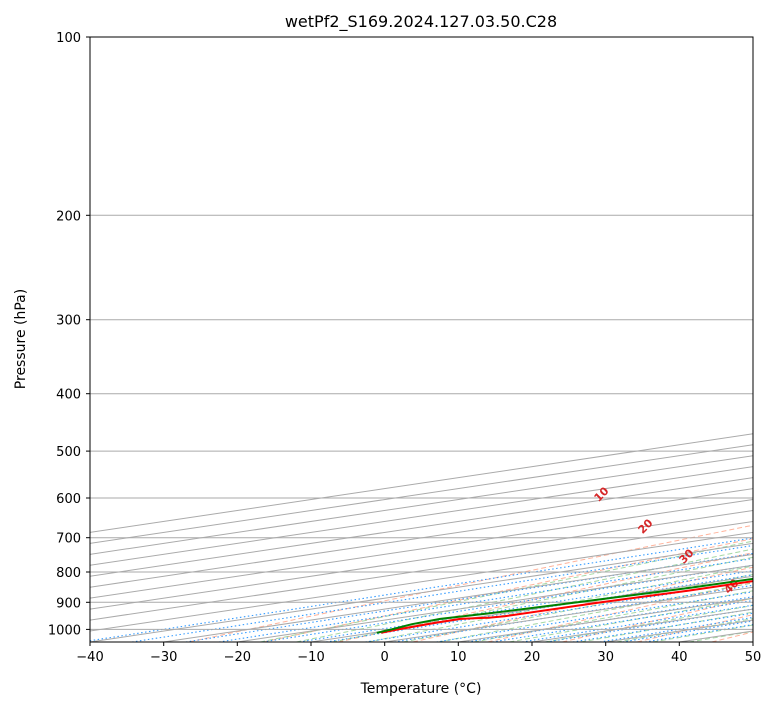  I want to click on x-tick-label: −40, so click(89, 657).